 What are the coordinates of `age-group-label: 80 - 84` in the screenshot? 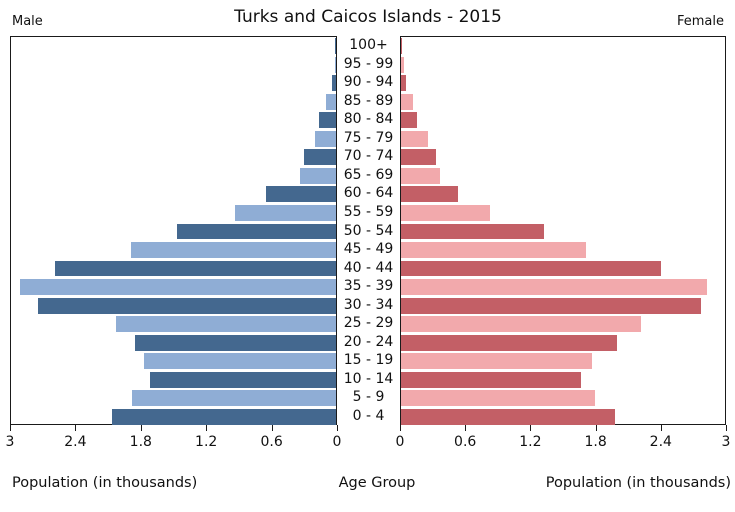 It's located at (368, 119).